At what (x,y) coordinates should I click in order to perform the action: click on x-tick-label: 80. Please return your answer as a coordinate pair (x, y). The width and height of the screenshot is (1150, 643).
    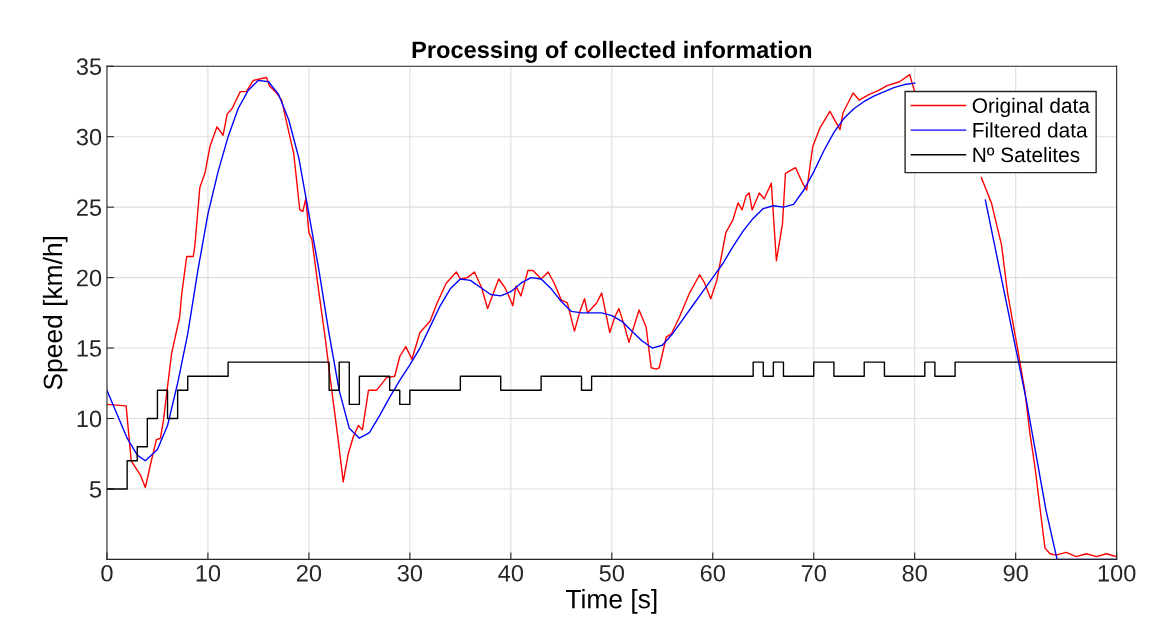
    Looking at the image, I should click on (914, 573).